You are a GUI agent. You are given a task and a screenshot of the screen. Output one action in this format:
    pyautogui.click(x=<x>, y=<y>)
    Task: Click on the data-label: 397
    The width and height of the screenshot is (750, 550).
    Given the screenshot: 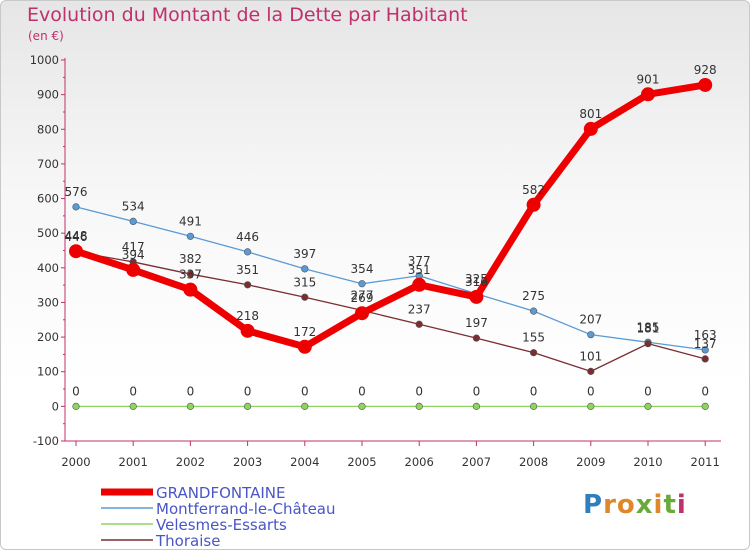 What is the action you would take?
    pyautogui.click(x=304, y=254)
    